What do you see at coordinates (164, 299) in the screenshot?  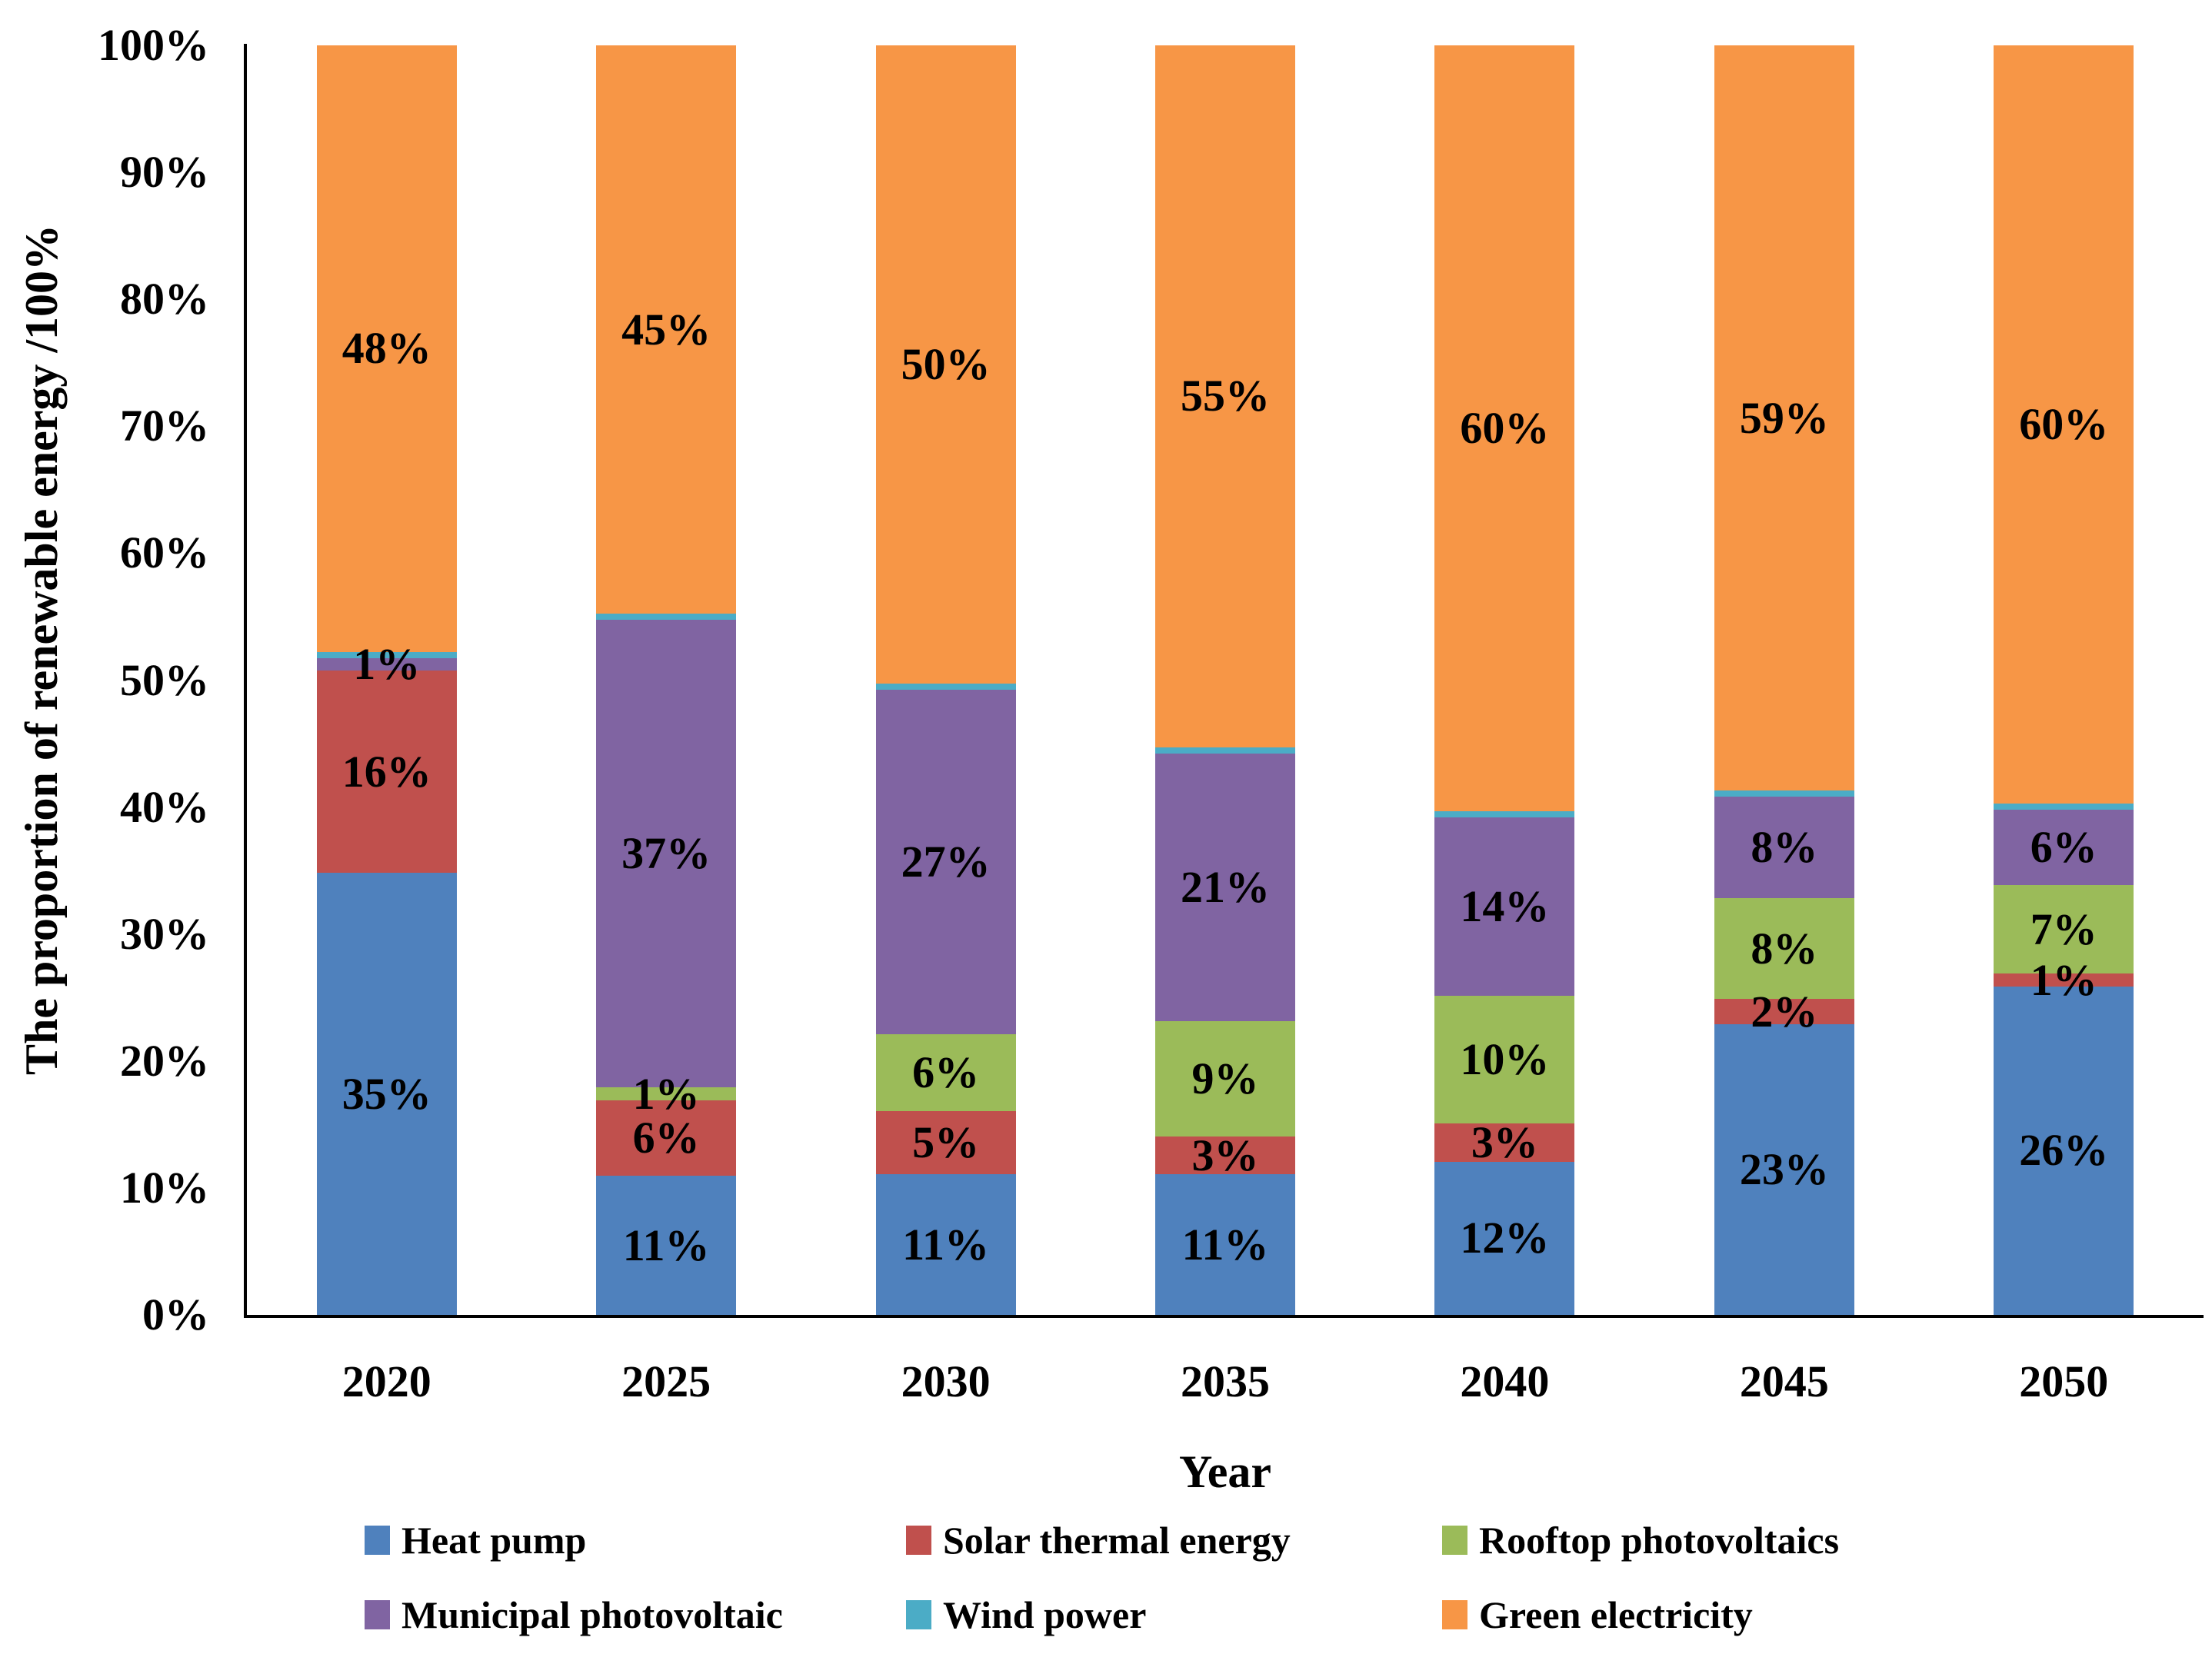 I see `y-tick-label: 80%` at bounding box center [164, 299].